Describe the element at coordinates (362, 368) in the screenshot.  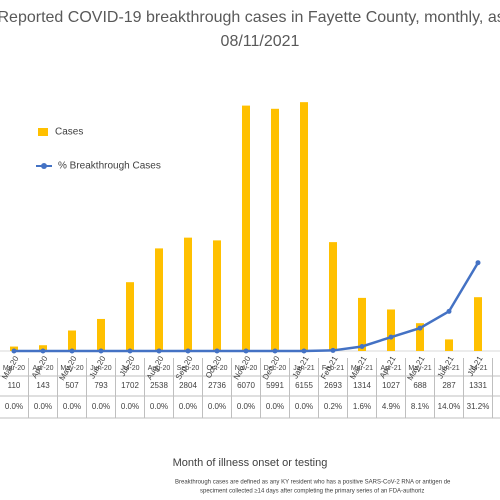
I see `table-header: Mar-21` at that location.